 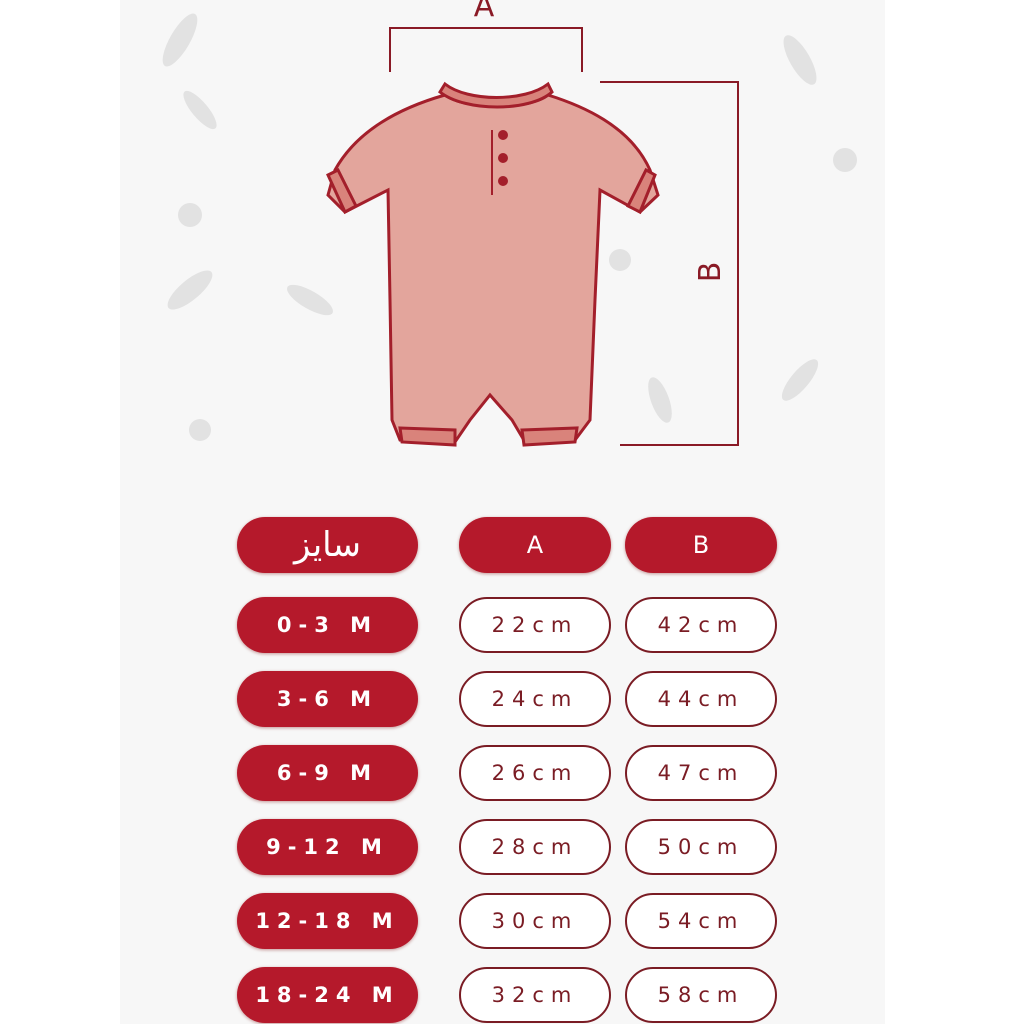 What do you see at coordinates (327, 625) in the screenshot?
I see `size-cell: 0-3 M` at bounding box center [327, 625].